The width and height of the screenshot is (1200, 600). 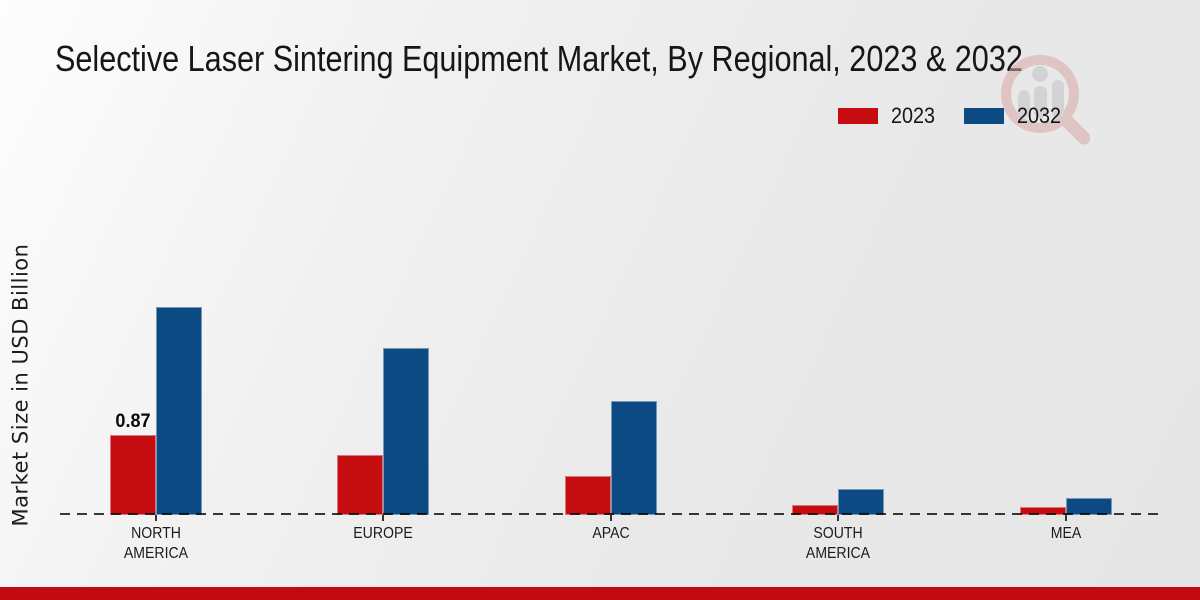 What do you see at coordinates (133, 421) in the screenshot?
I see `bar-value-label-north-america: 0.87` at bounding box center [133, 421].